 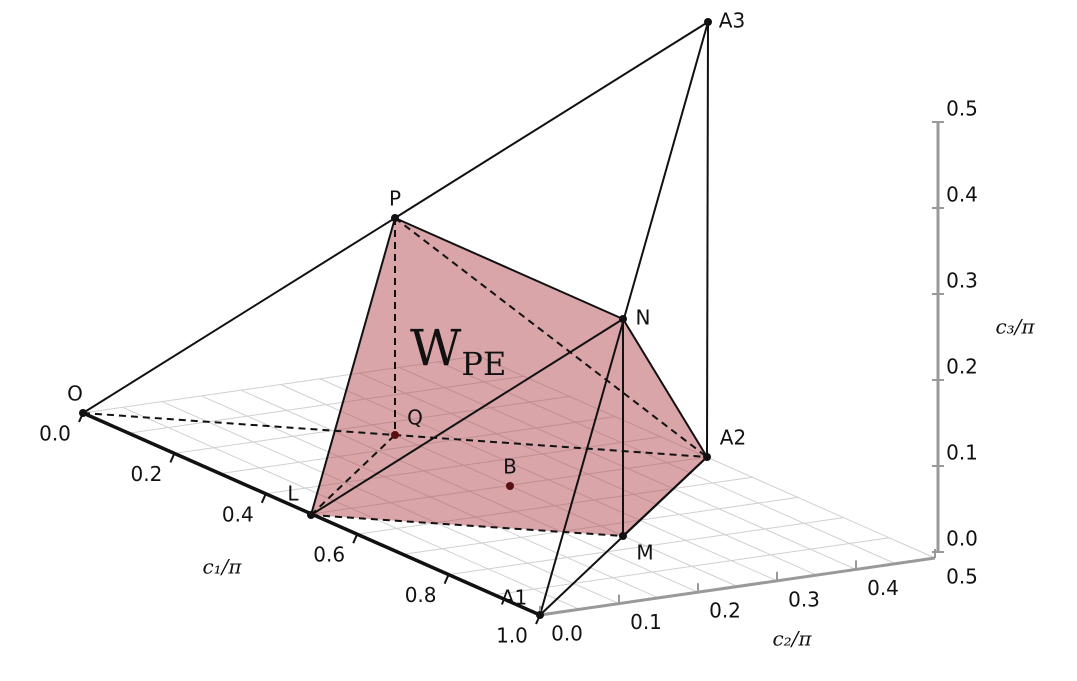 What do you see at coordinates (415, 418) in the screenshot?
I see `point-label: Q` at bounding box center [415, 418].